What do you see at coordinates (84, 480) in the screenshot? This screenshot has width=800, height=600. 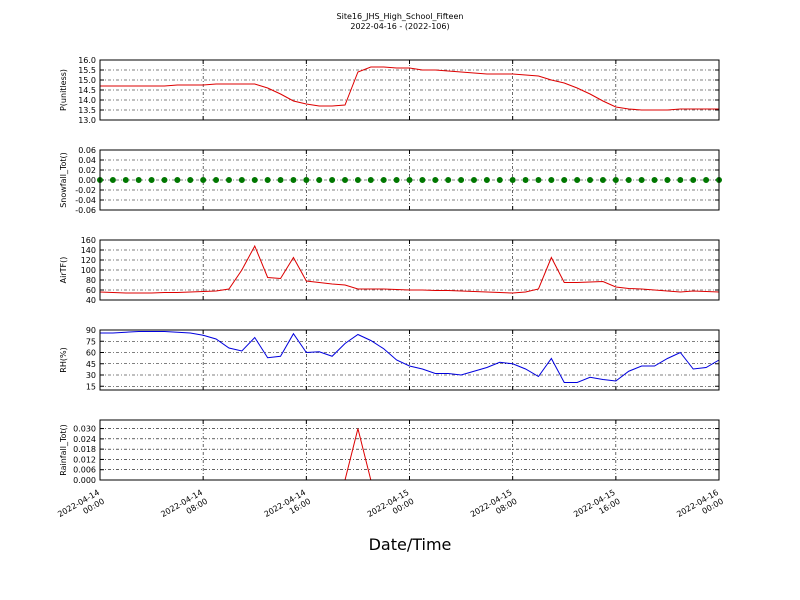 I see `y-tick-label: 0.000` at bounding box center [84, 480].